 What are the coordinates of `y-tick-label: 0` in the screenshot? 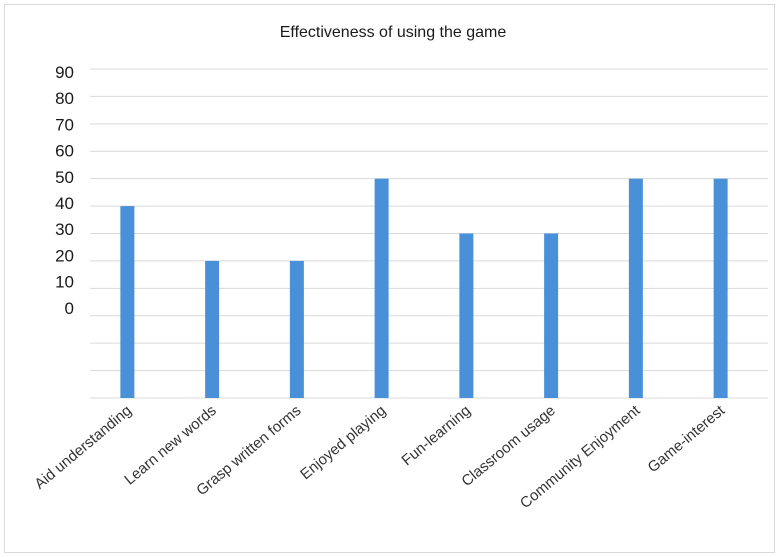 It's located at (69, 308).